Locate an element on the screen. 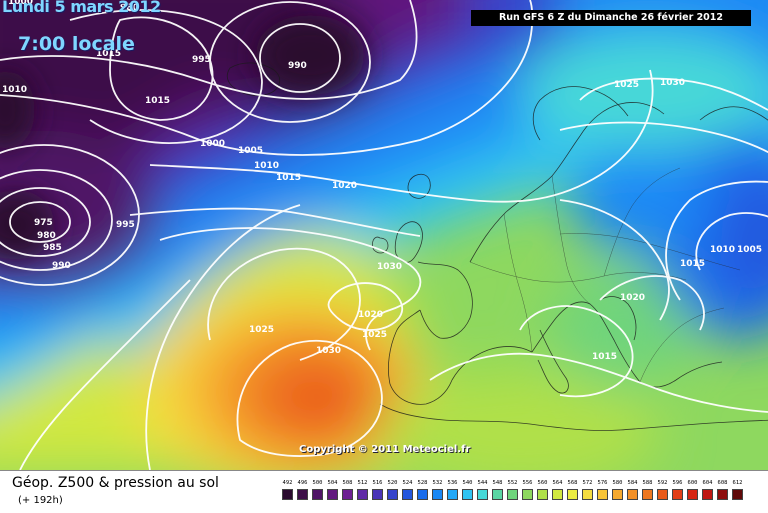  legend-value-label: 540 is located at coordinates (467, 483).